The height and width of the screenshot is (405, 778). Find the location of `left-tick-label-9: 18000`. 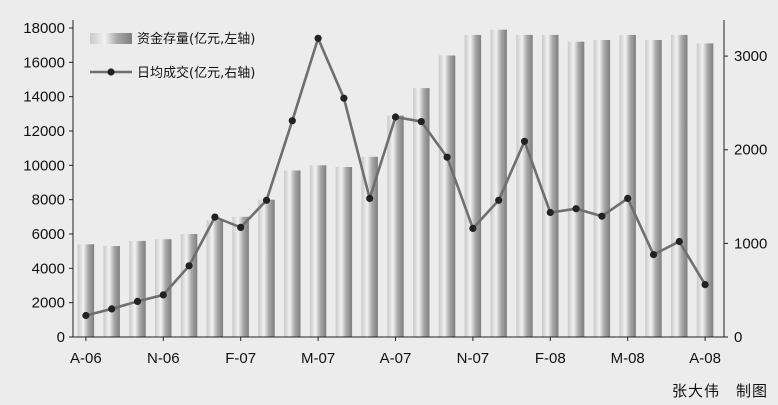

left-tick-label-9: 18000 is located at coordinates (44, 28).